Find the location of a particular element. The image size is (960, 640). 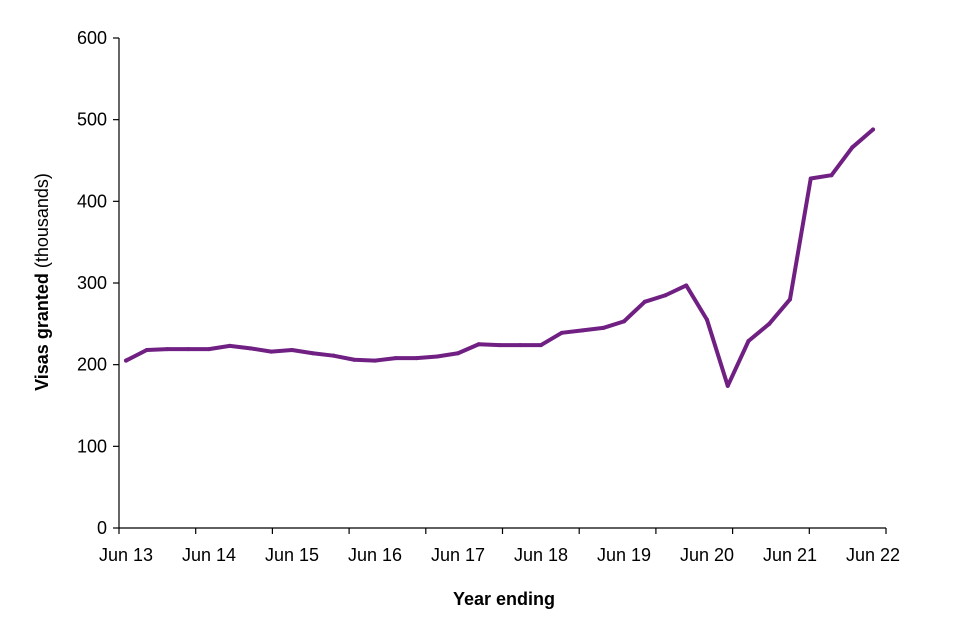

x-tick-label: Jun 22 is located at coordinates (873, 555).